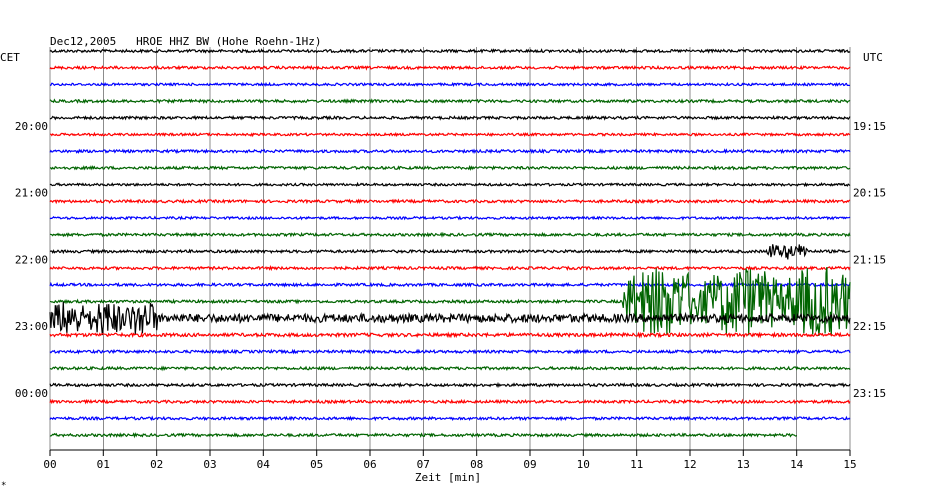 The width and height of the screenshot is (930, 494). Describe the element at coordinates (689, 464) in the screenshot. I see `x-tick-label: 12` at that location.